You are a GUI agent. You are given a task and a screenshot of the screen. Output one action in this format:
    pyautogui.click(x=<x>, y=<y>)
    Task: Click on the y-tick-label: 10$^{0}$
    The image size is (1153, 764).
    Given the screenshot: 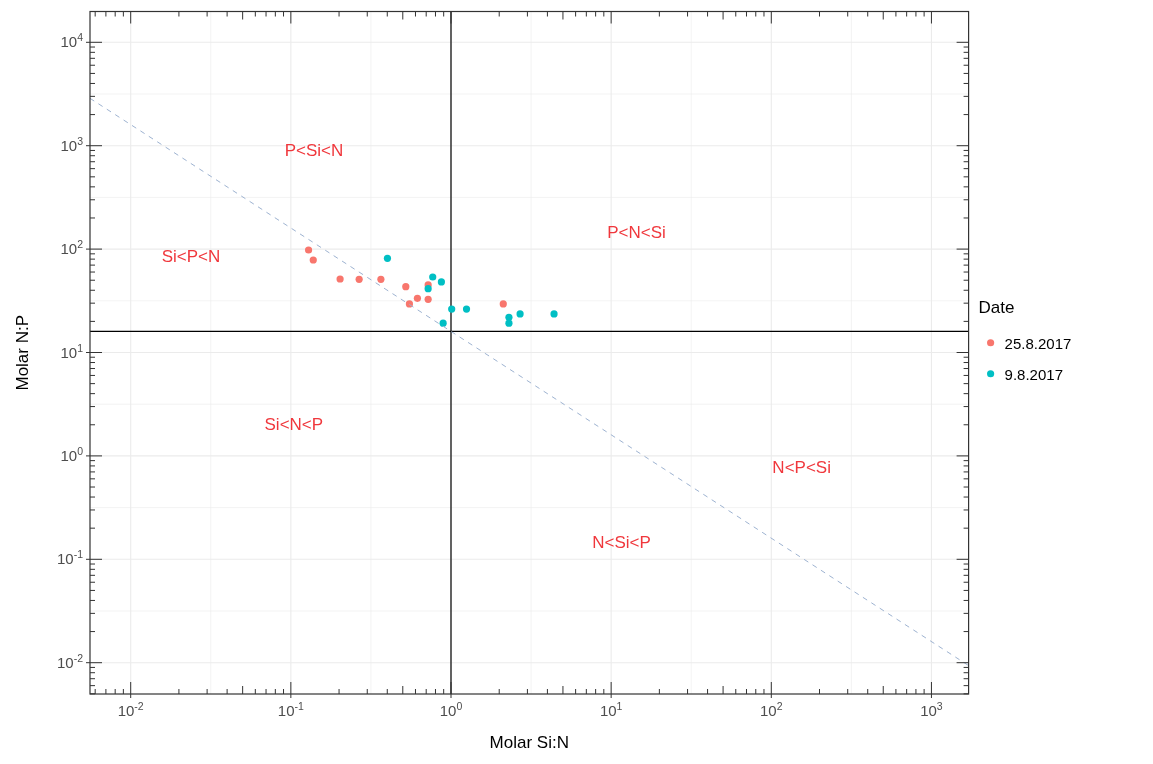 What is the action you would take?
    pyautogui.click(x=72, y=454)
    